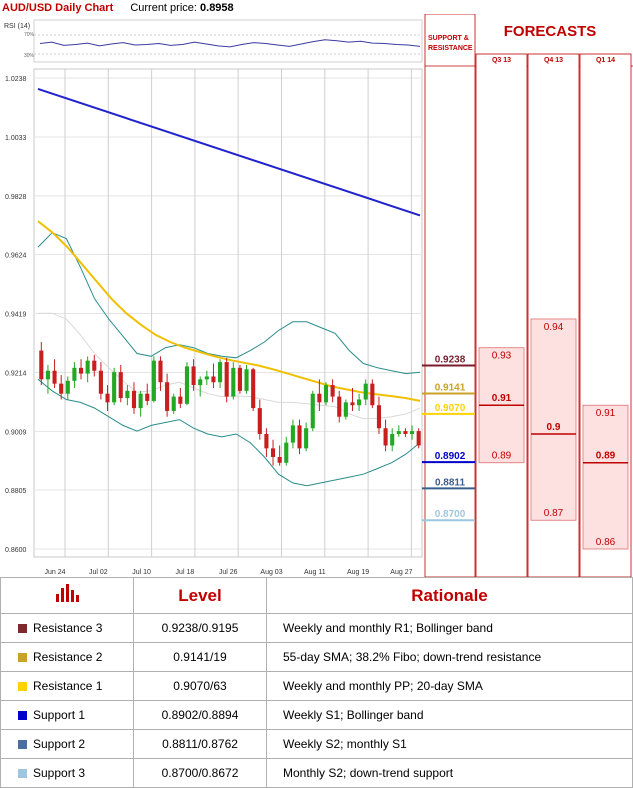  I want to click on y-tick-label: 1.0238, so click(16, 79).